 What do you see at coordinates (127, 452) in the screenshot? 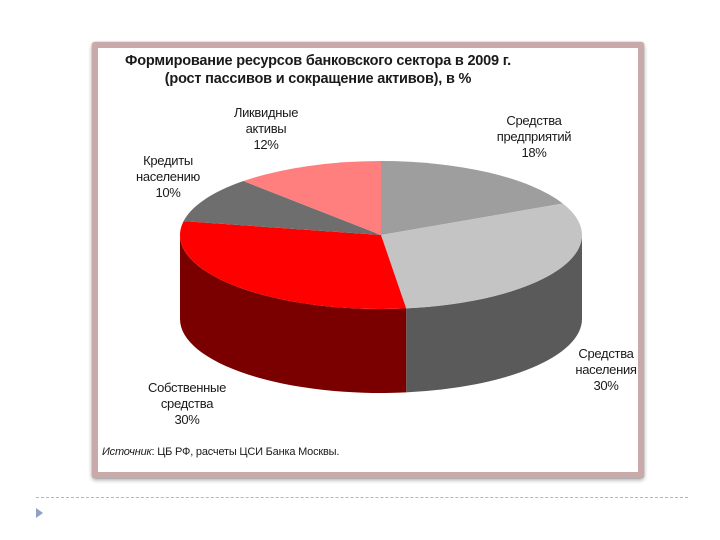
I see `source-prefix: Источник` at bounding box center [127, 452].